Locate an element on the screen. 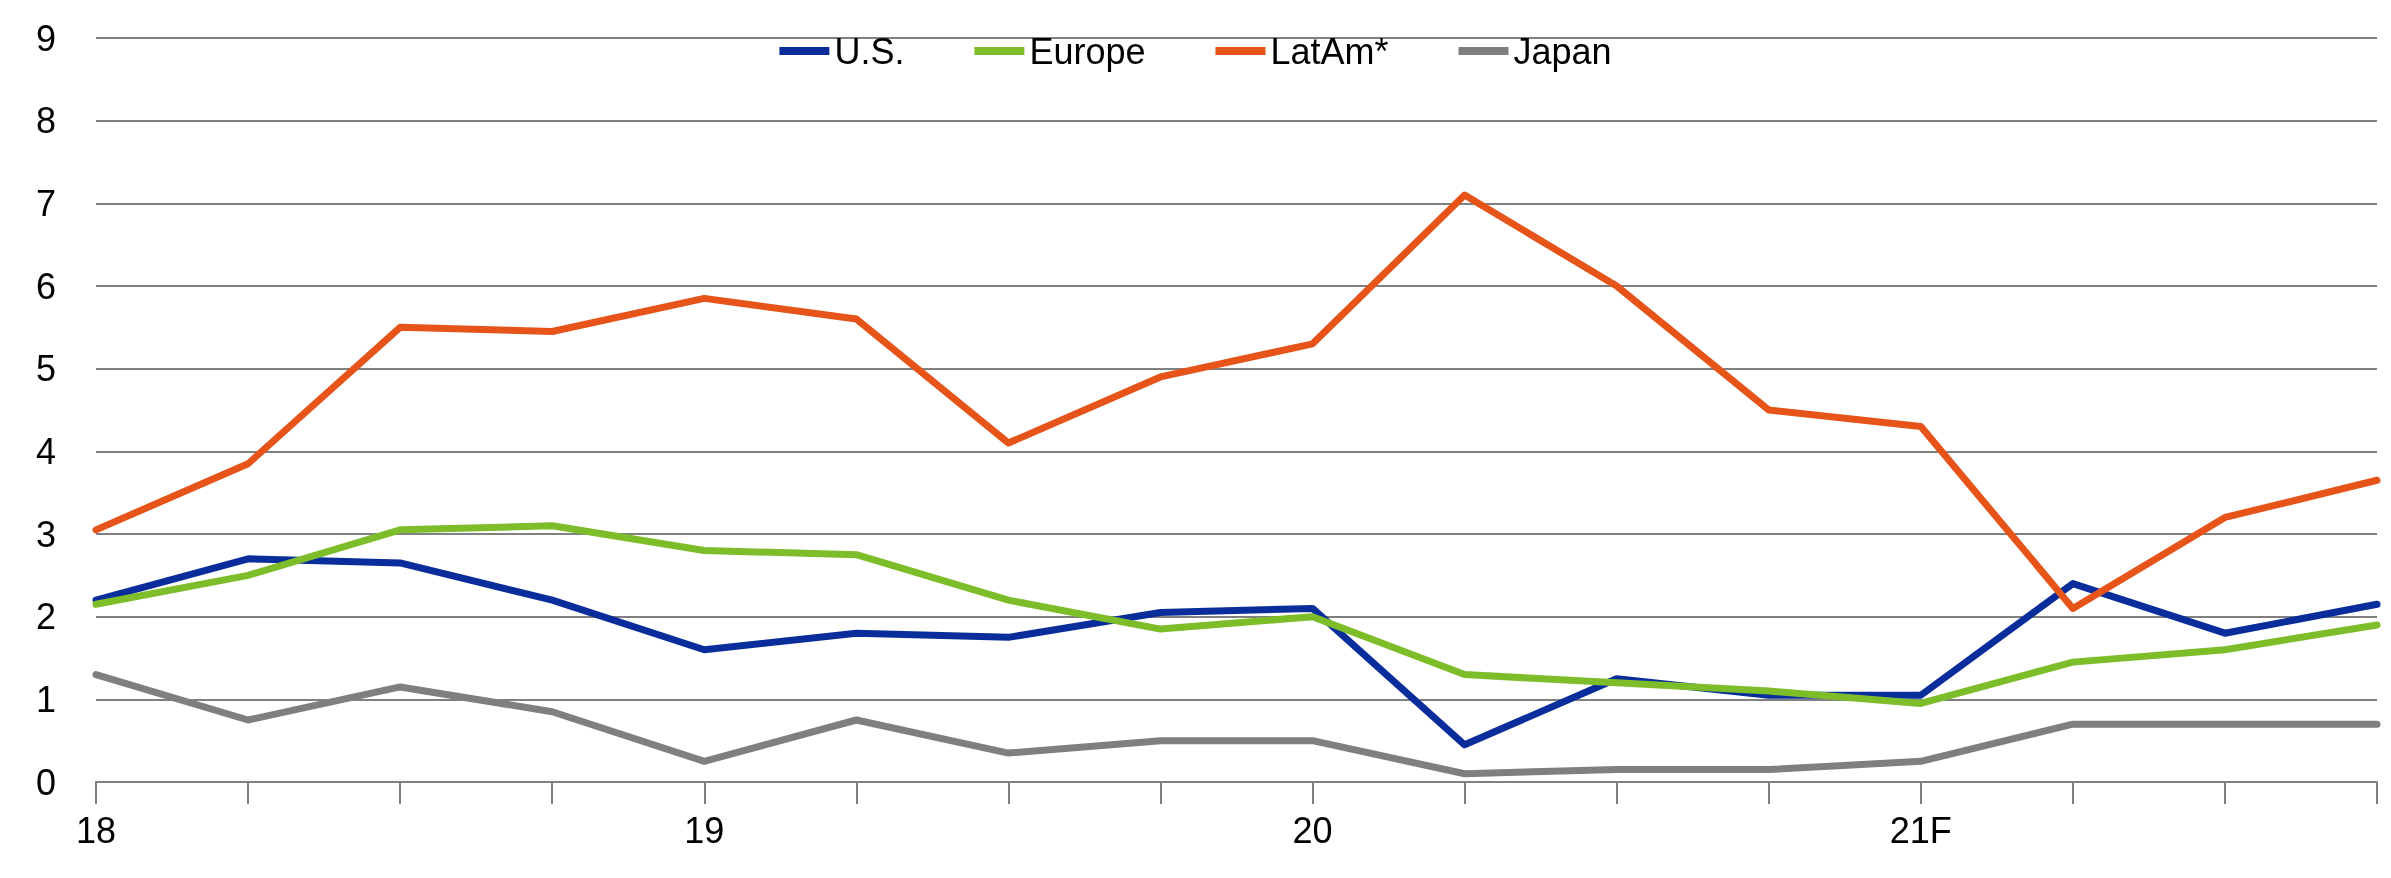 The image size is (2391, 878). y-tick-label: 4 is located at coordinates (45, 451).